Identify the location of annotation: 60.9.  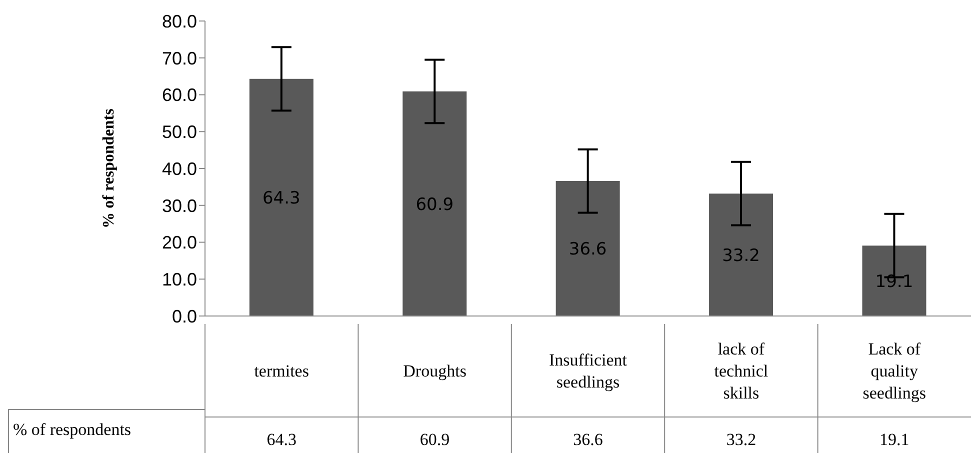
(435, 204).